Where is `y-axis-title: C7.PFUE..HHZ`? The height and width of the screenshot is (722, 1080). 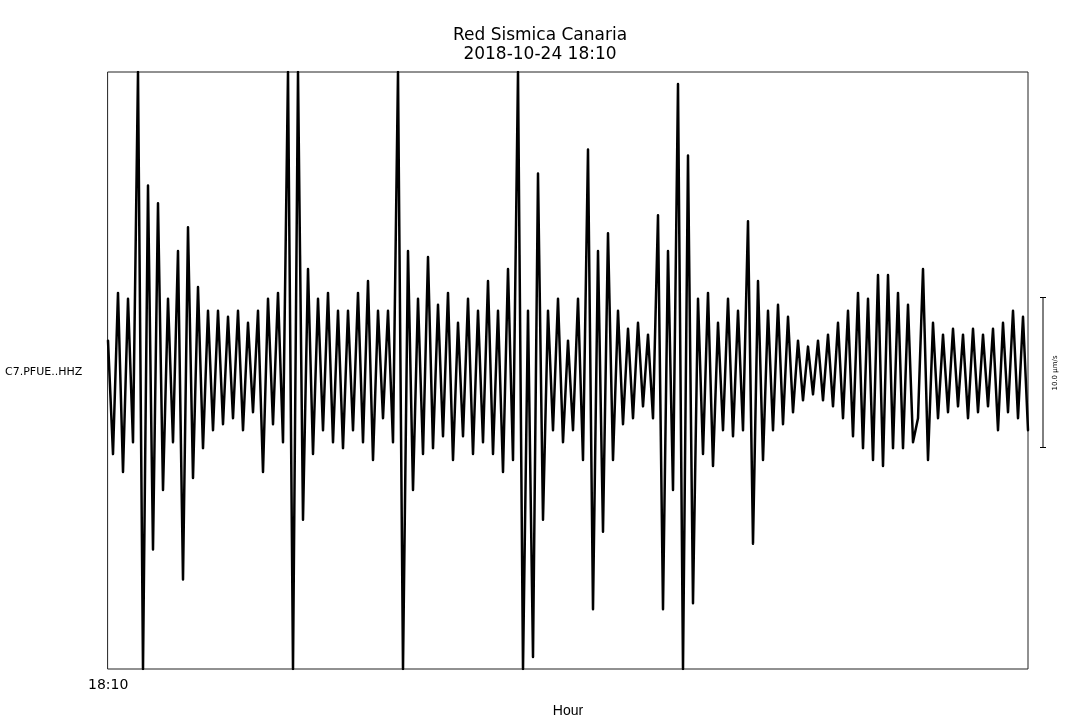 y-axis-title: C7.PFUE..HHZ is located at coordinates (44, 371).